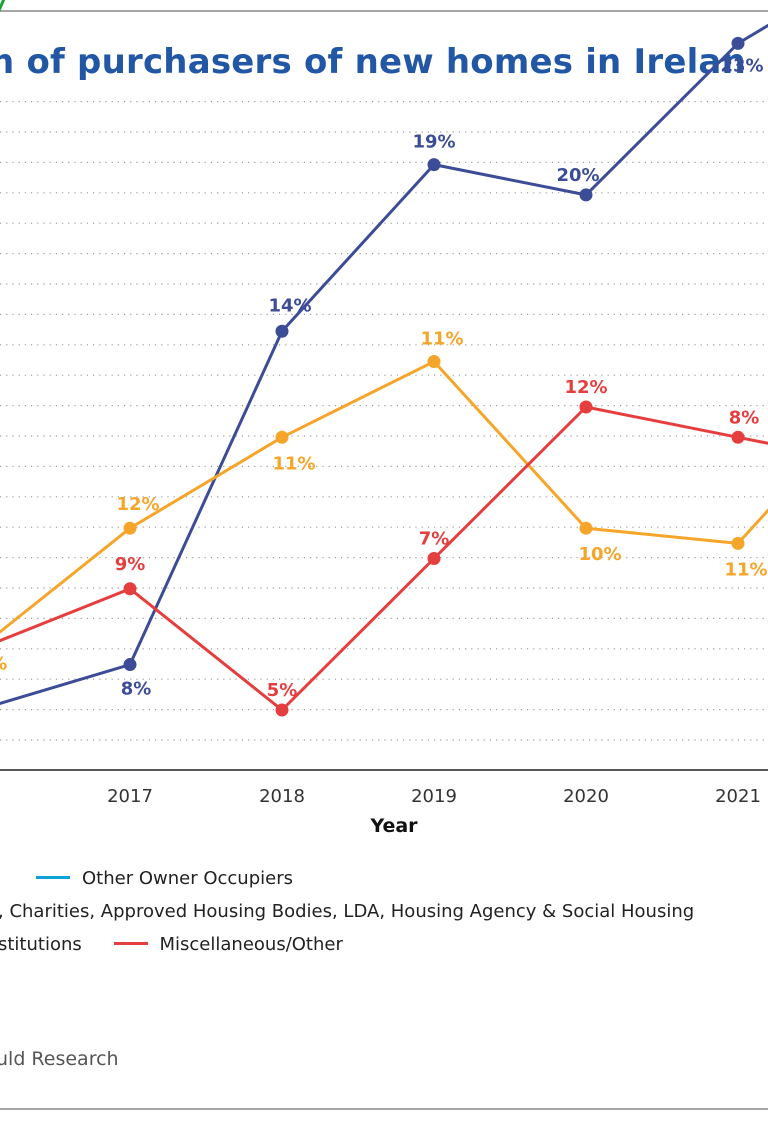 Image resolution: width=768 pixels, height=1130 pixels. I want to click on data-label-miscellaneous: 12%, so click(585, 387).